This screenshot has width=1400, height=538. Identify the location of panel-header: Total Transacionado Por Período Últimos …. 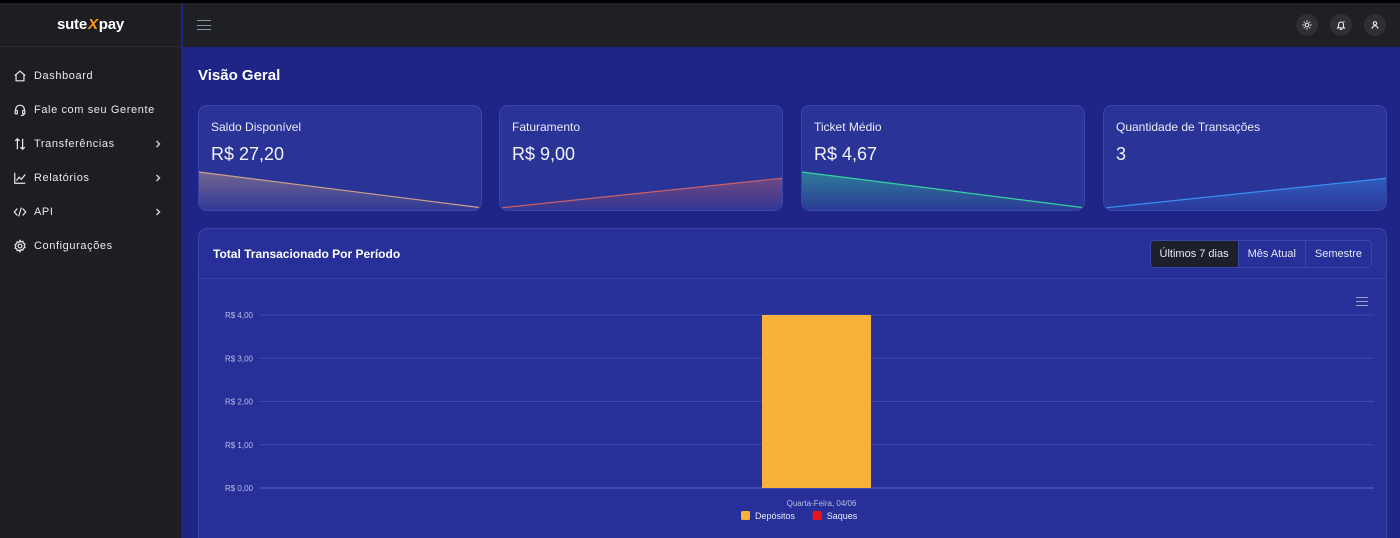
(792, 254).